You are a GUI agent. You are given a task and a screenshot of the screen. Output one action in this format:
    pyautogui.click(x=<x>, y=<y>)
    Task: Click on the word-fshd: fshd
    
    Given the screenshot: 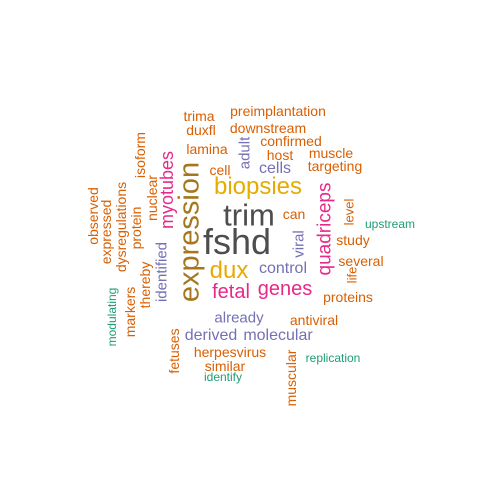 What is the action you would take?
    pyautogui.click(x=237, y=241)
    